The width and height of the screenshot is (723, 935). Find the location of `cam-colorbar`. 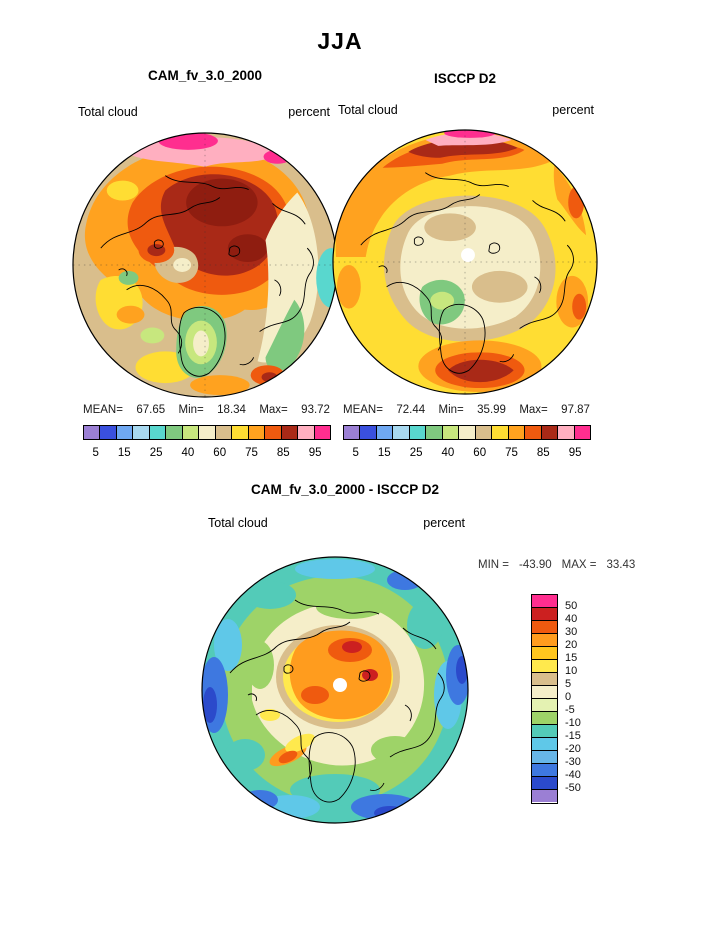

cam-colorbar is located at coordinates (207, 432).